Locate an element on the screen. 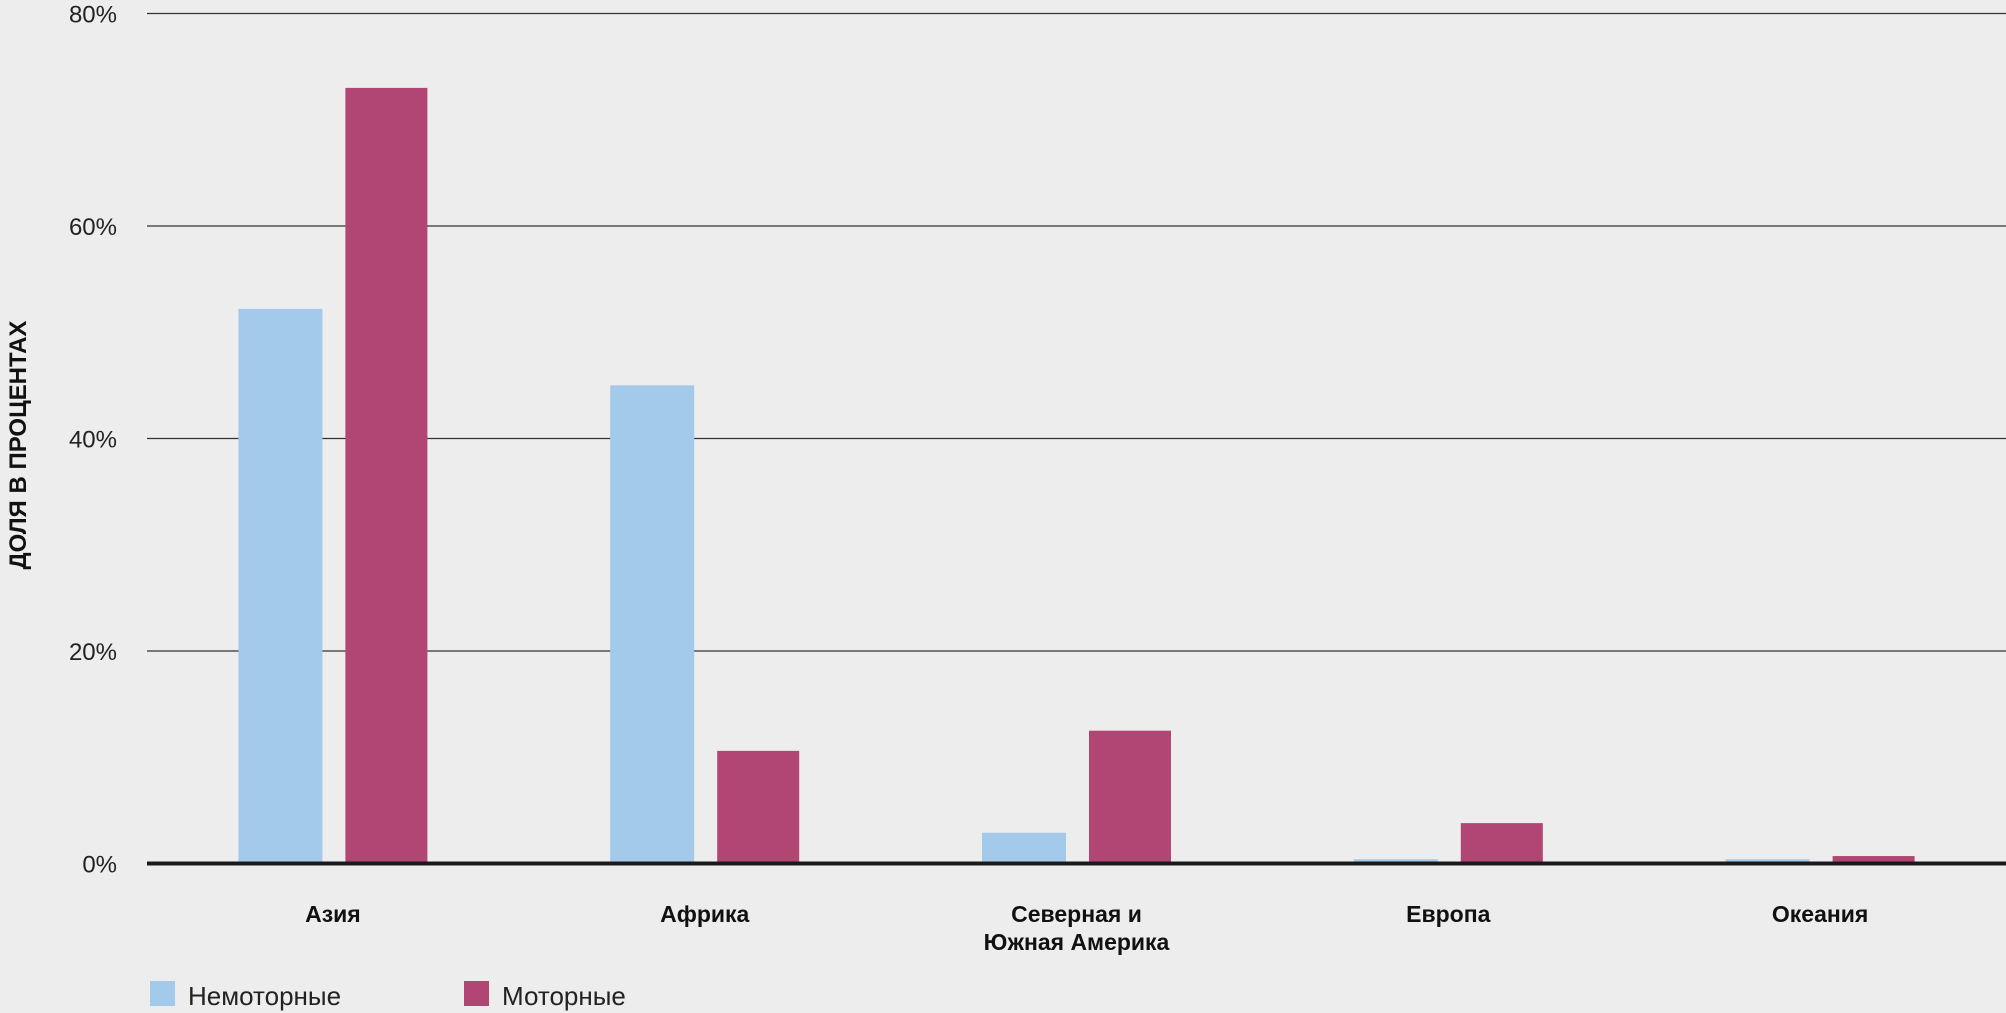  x-category-label-line: Европа is located at coordinates (1448, 914).